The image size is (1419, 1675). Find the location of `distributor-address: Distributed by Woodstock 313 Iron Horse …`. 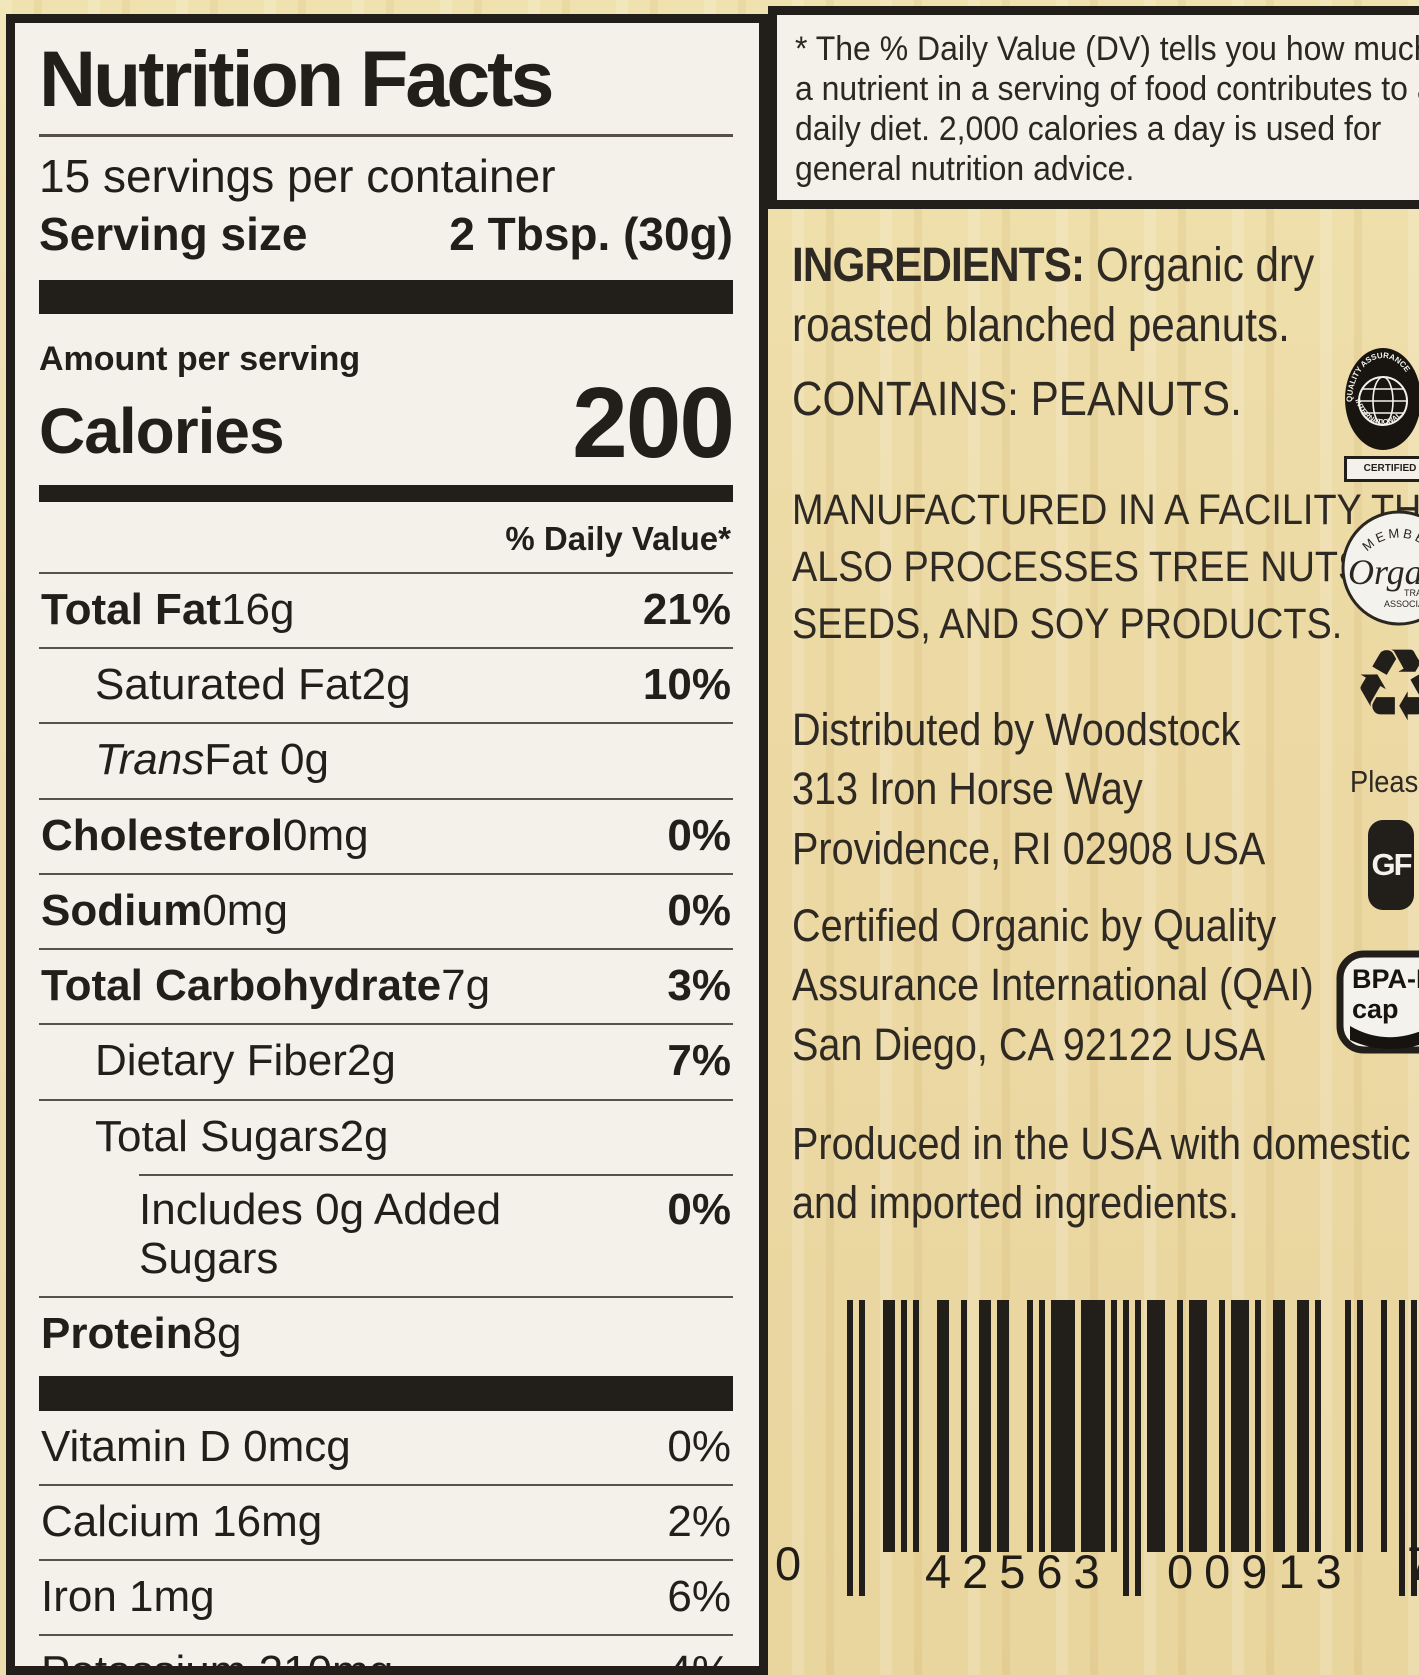

distributor-address: Distributed by Woodstock 313 Iron Horse … is located at coordinates (1029, 789).